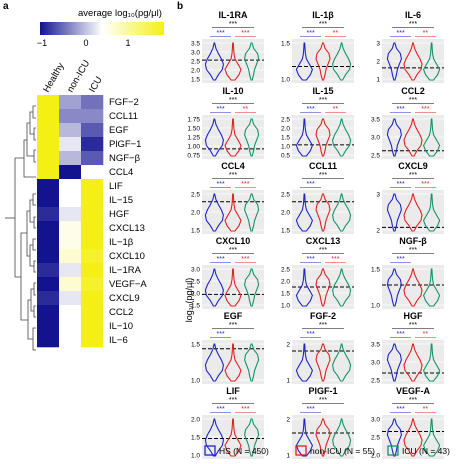 This screenshot has height=464, width=474. I want to click on violin-panel-title: IL-1β, so click(323, 15).